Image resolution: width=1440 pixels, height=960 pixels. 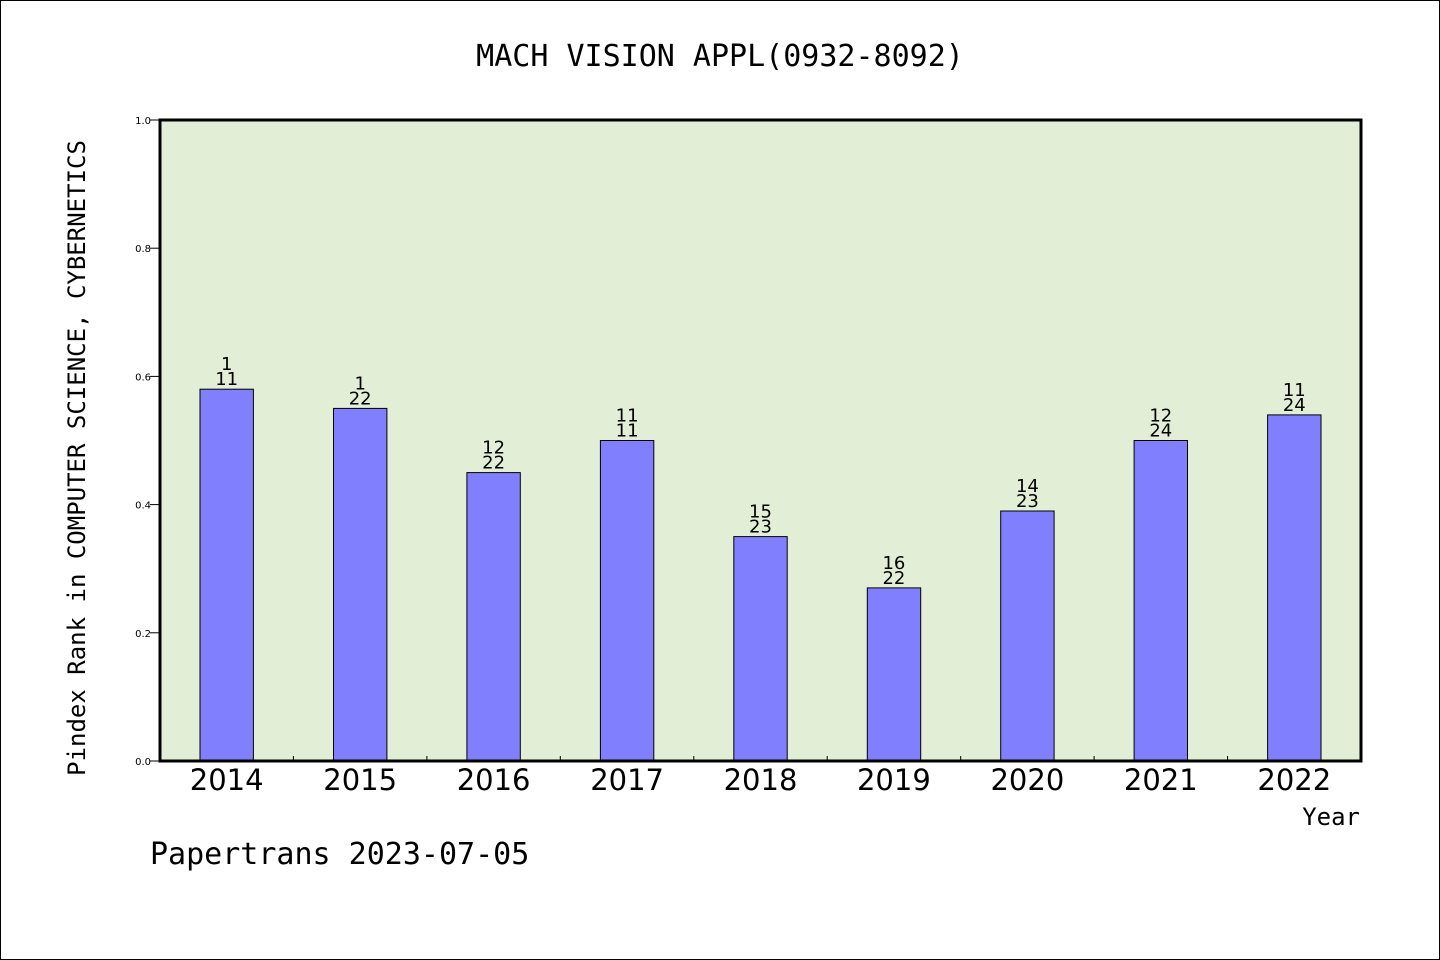 I want to click on bar-2019, so click(x=894, y=674).